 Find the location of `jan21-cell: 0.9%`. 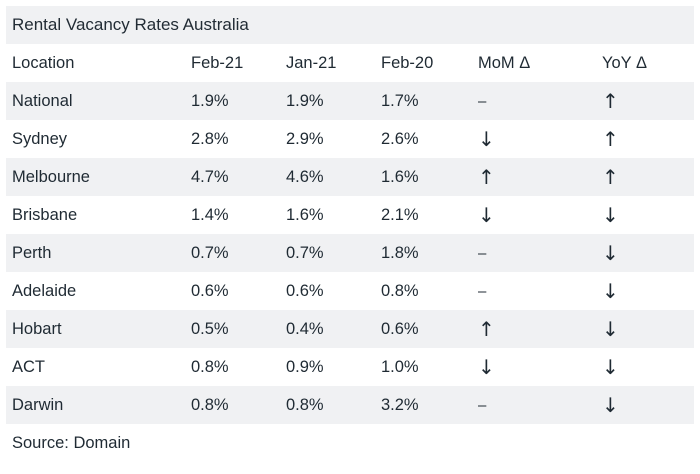

jan21-cell: 0.9% is located at coordinates (305, 366).